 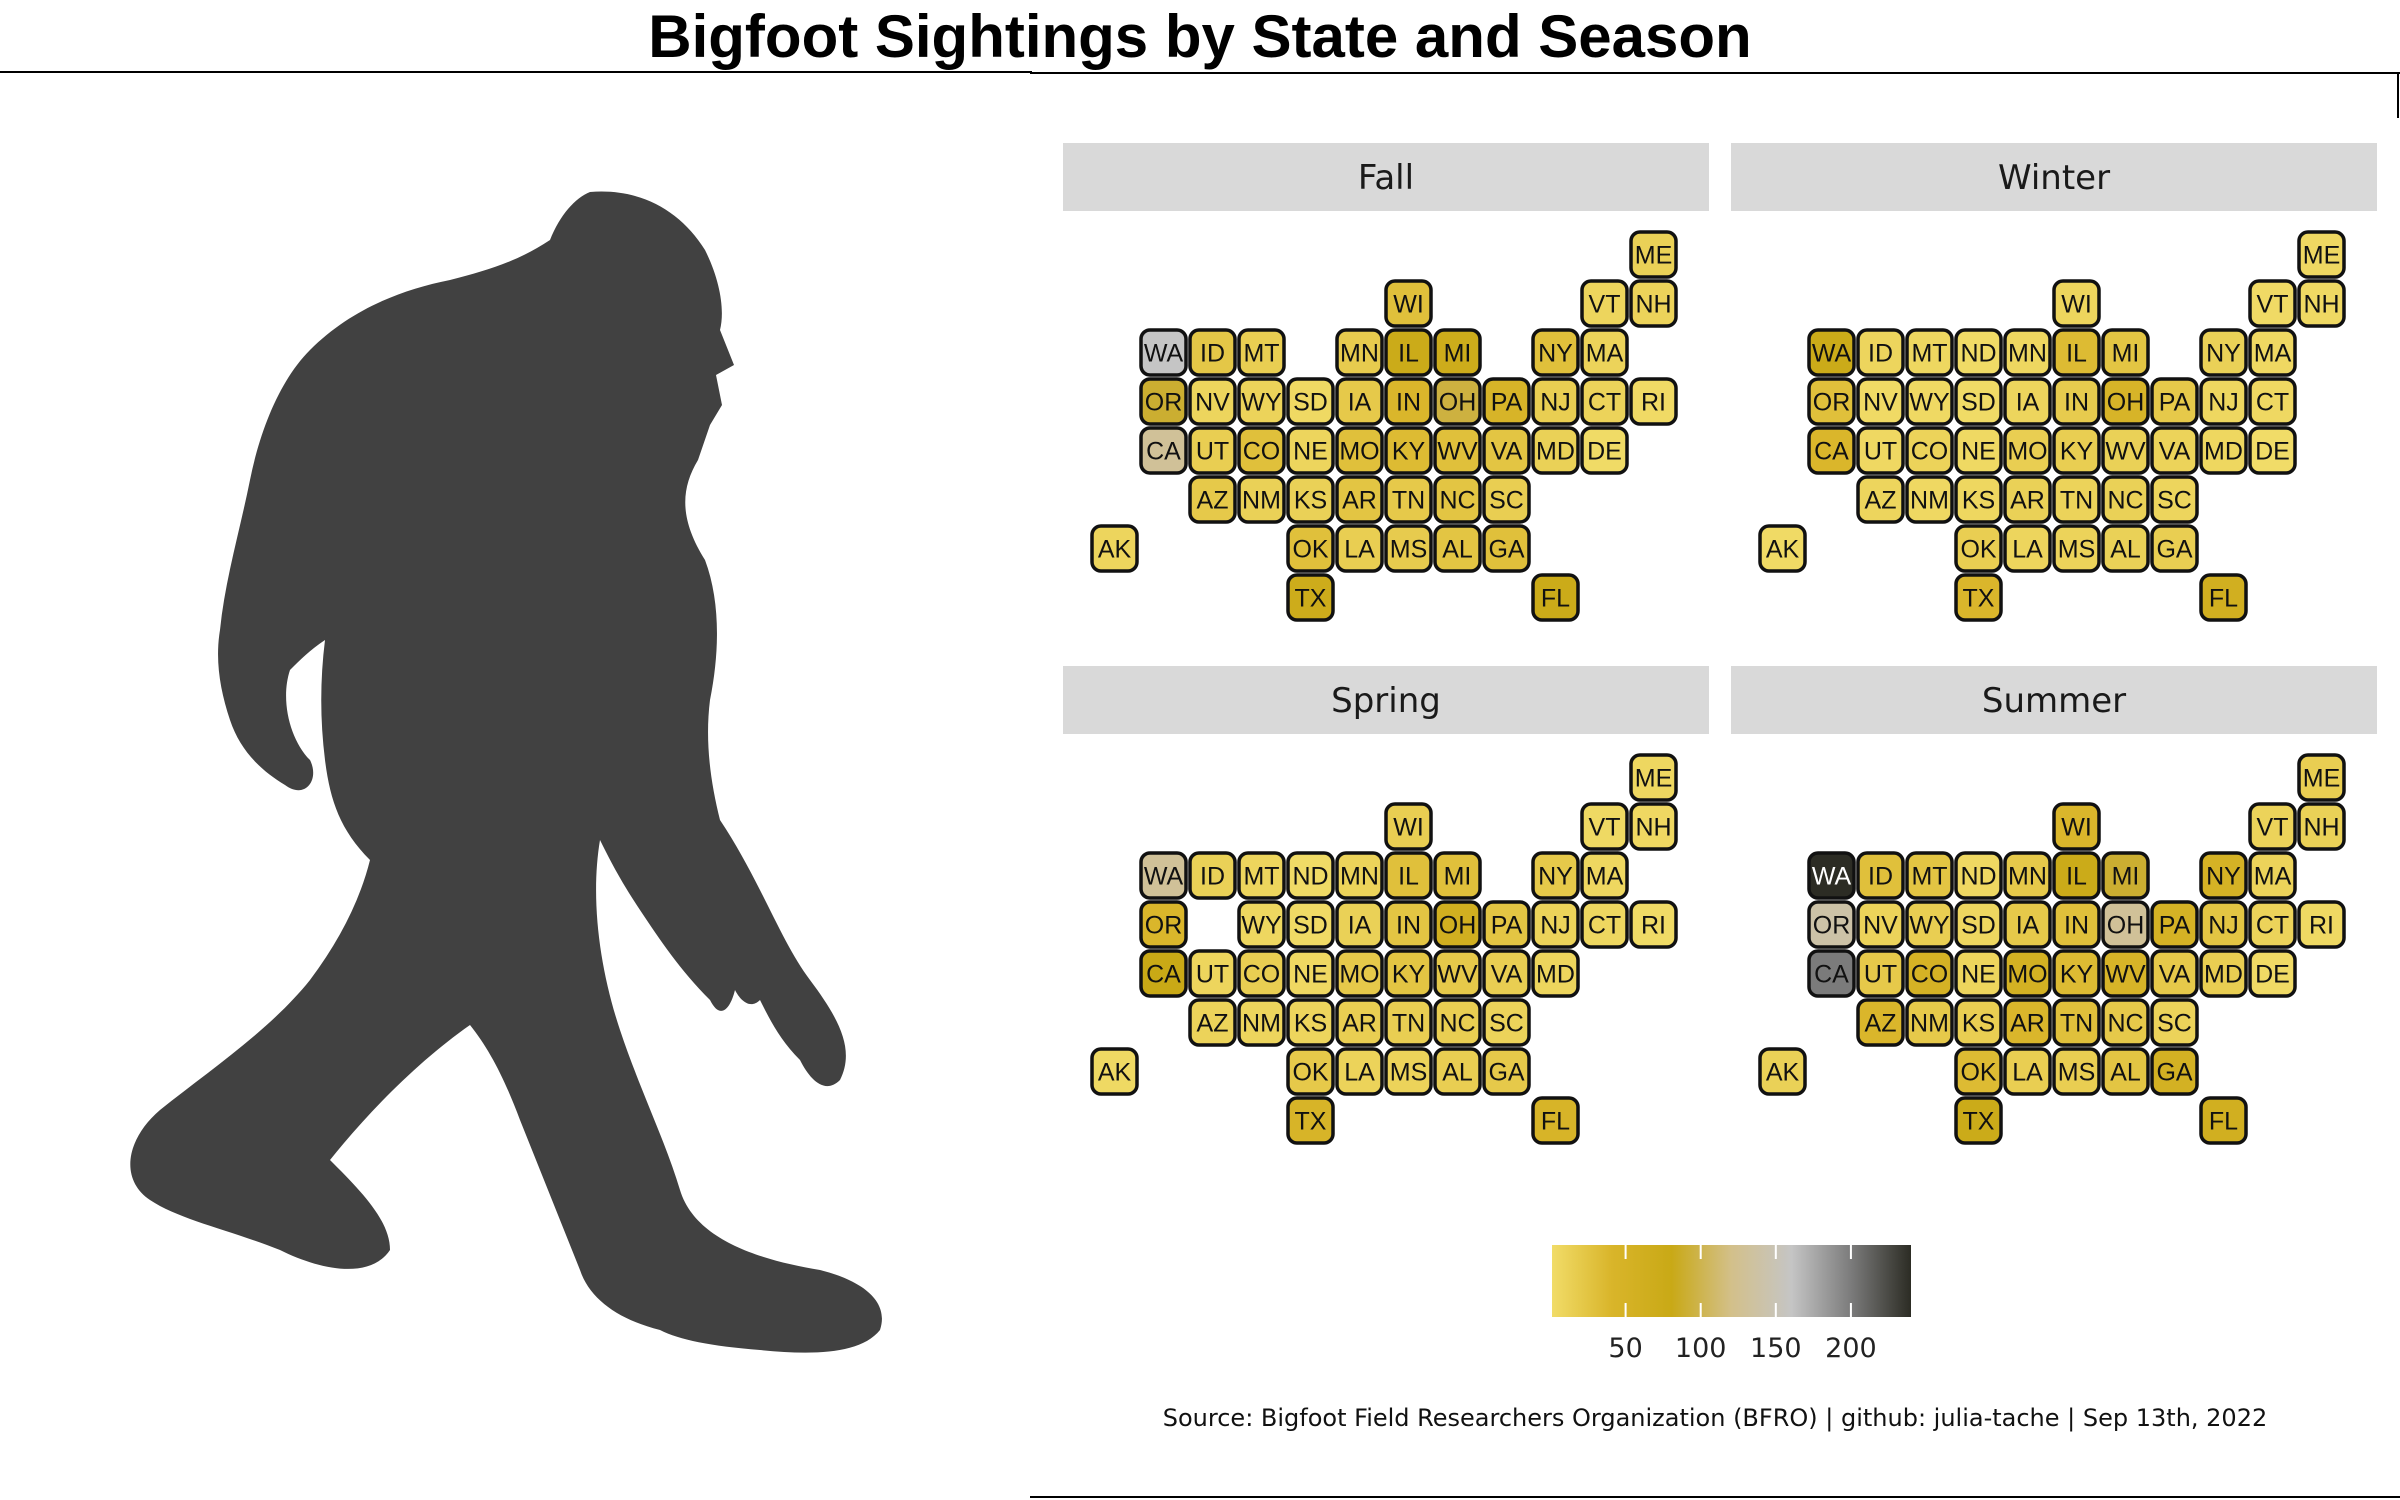 I want to click on state-label: OK, so click(x=1310, y=550).